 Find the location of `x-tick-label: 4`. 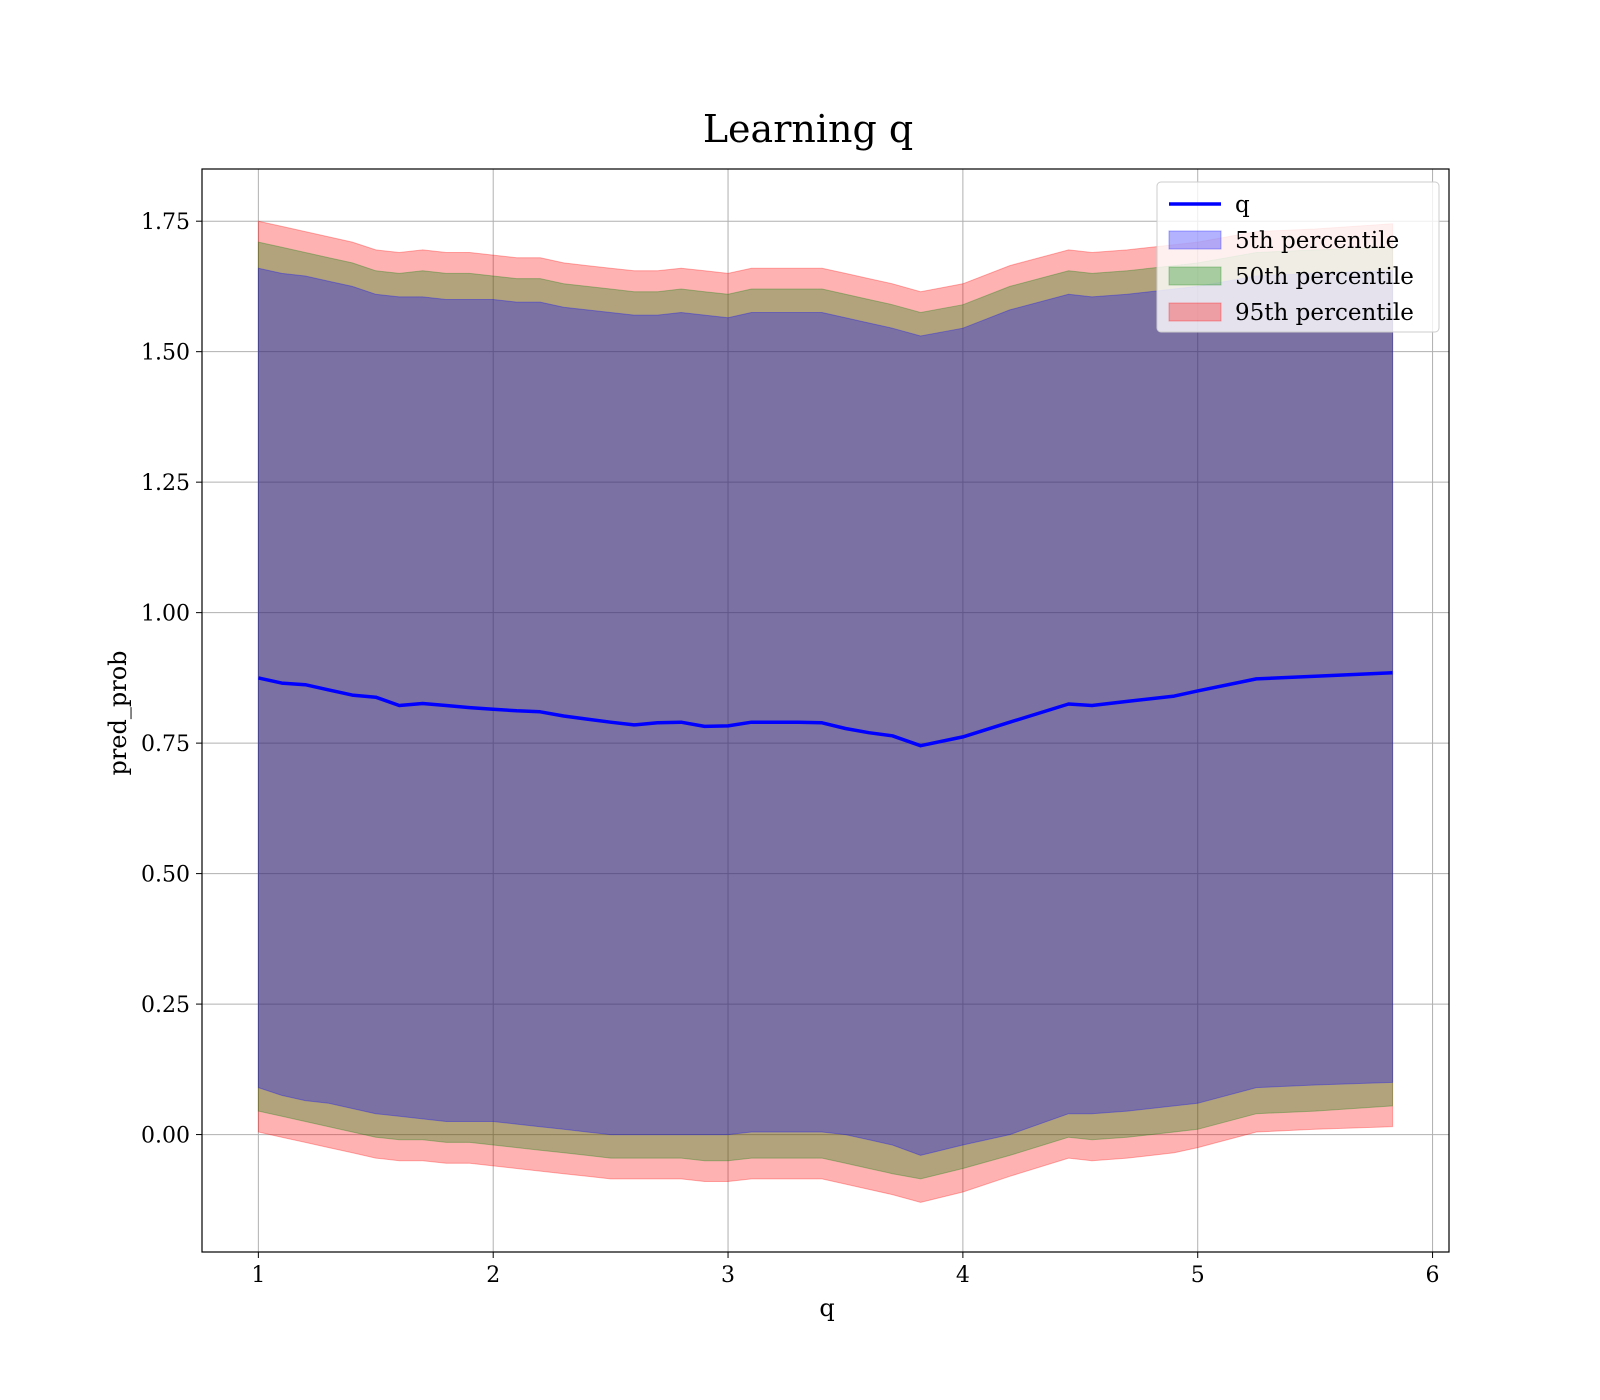

x-tick-label: 4 is located at coordinates (963, 1275).